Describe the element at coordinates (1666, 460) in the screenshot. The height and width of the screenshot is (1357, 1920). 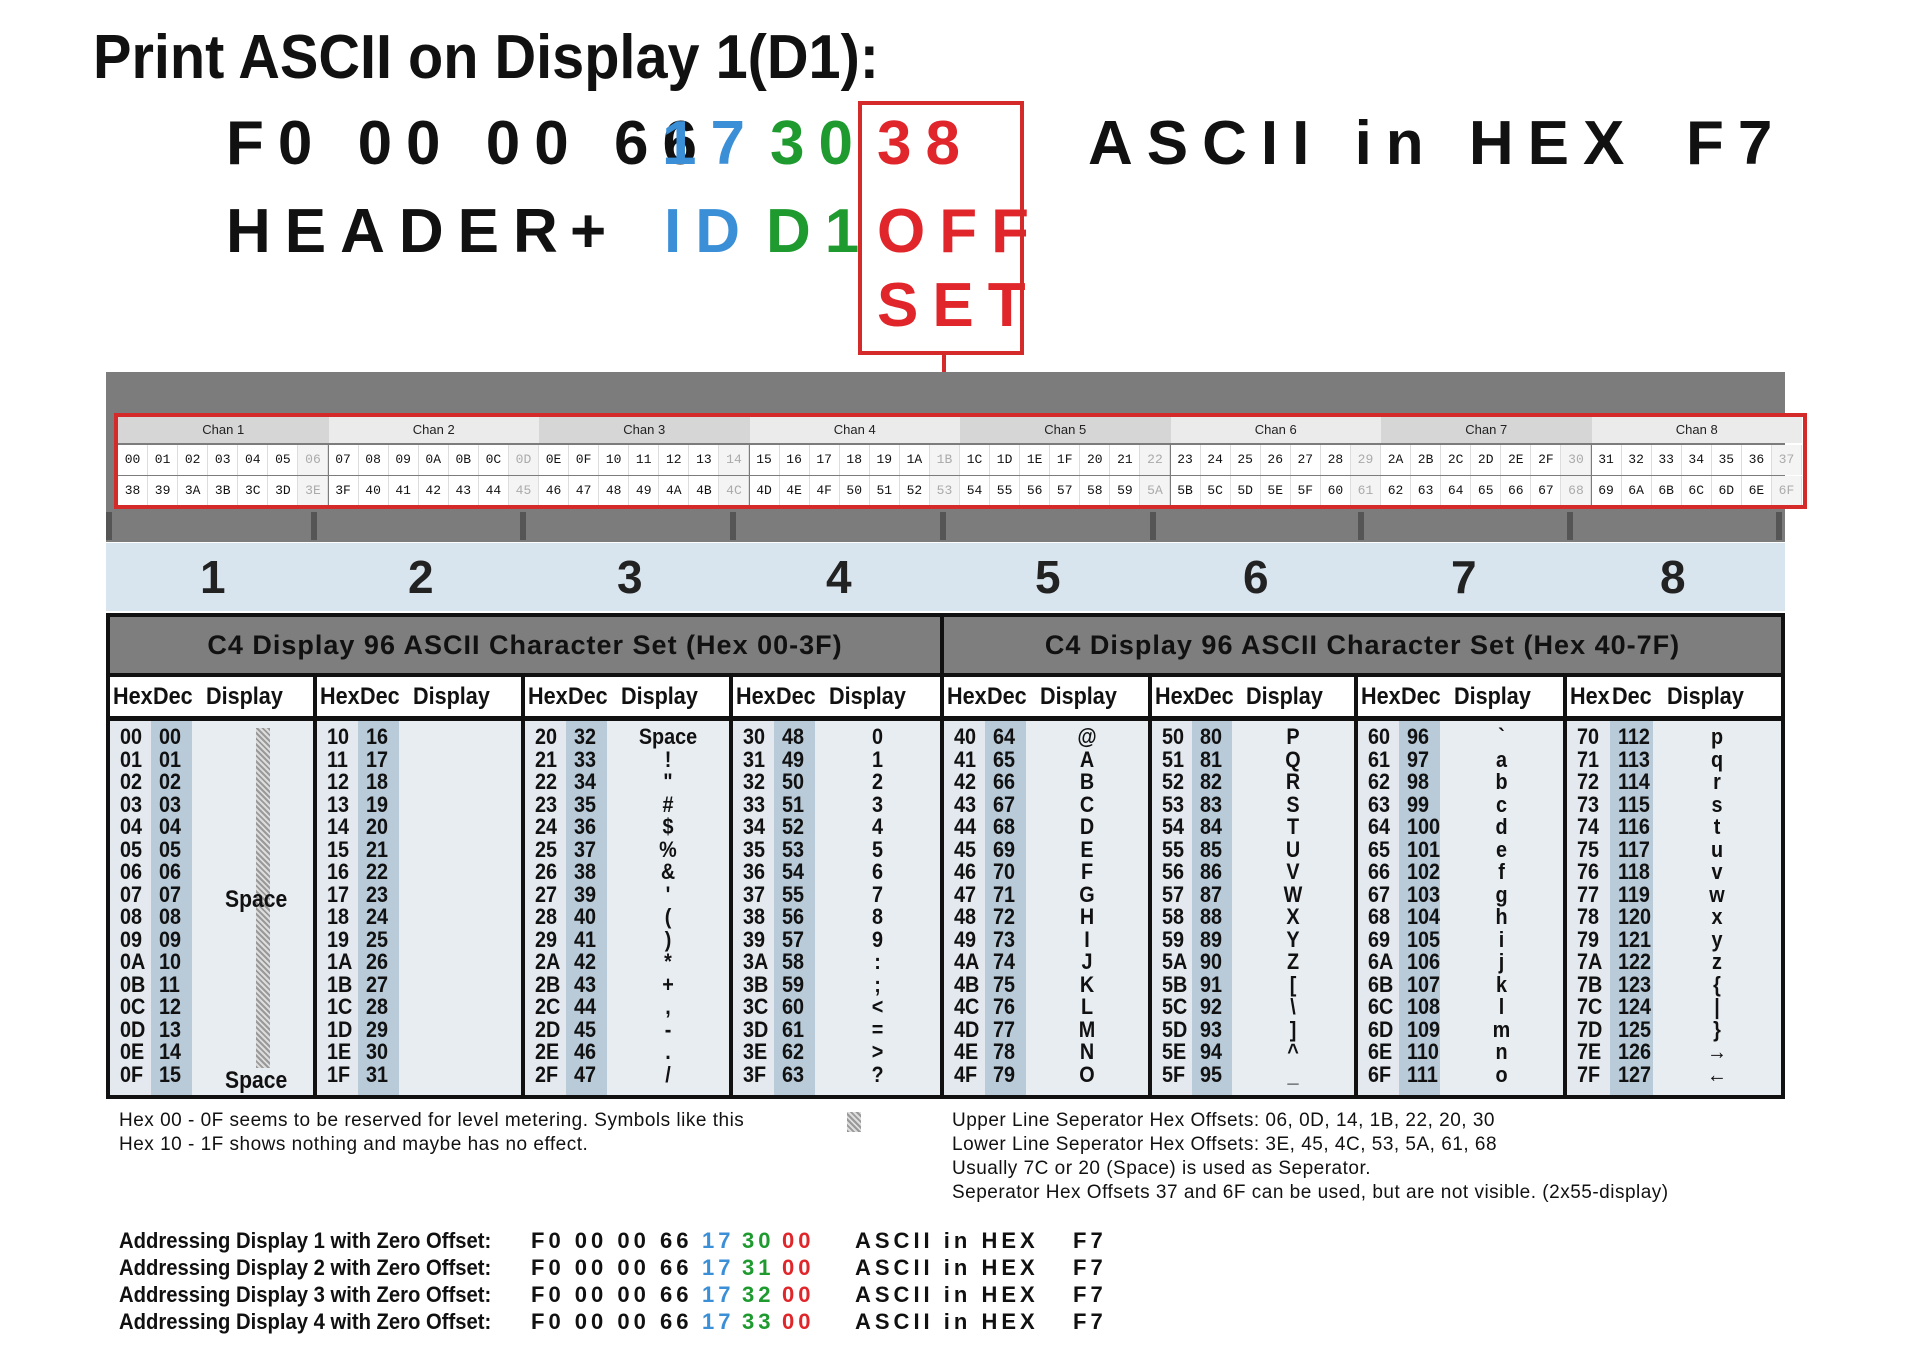
I see `channel-offset-cell: 33` at that location.